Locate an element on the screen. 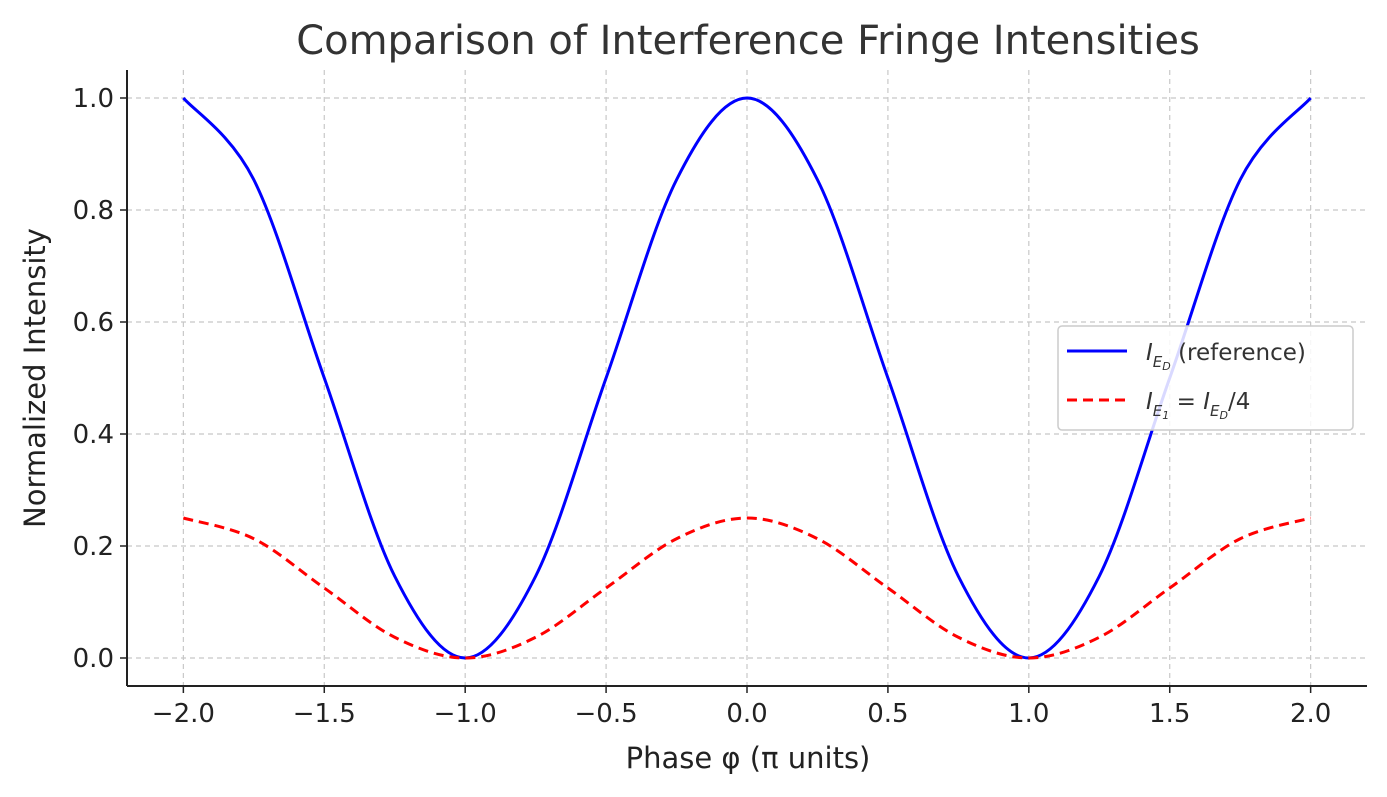 Image resolution: width=1387 pixels, height=797 pixels. legend: IED (reference) IE1 = IED/4 is located at coordinates (1205, 378).